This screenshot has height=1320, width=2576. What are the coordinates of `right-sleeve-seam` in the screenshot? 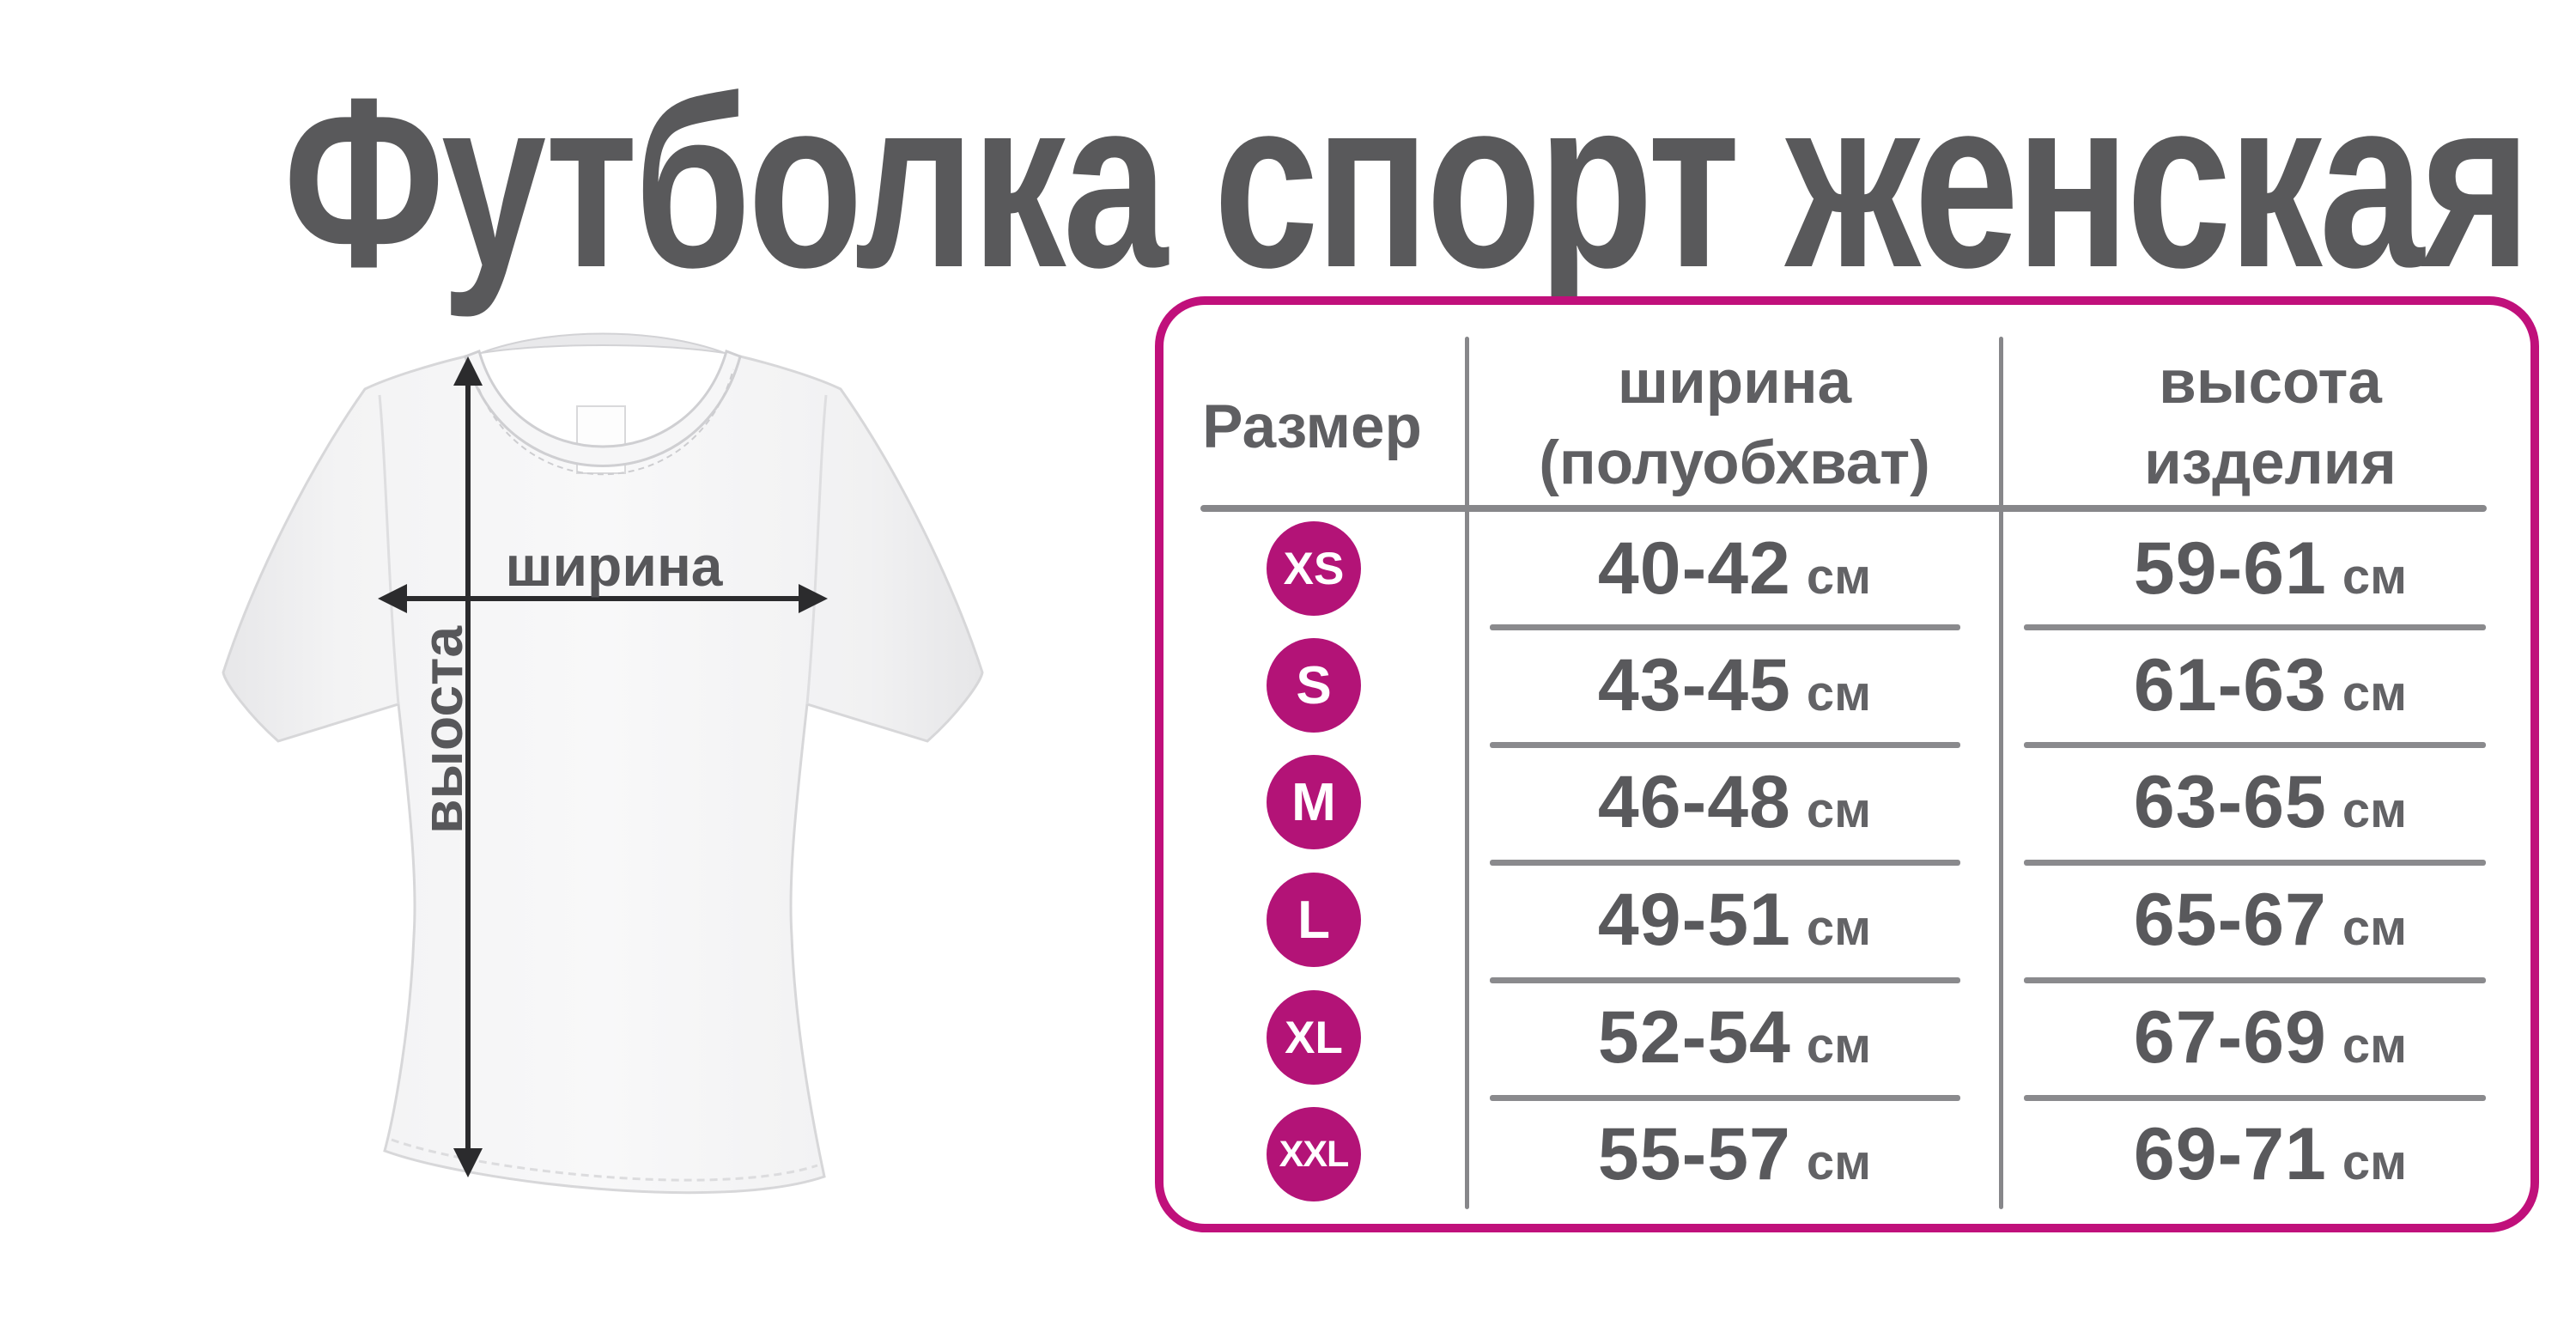 It's located at (817, 549).